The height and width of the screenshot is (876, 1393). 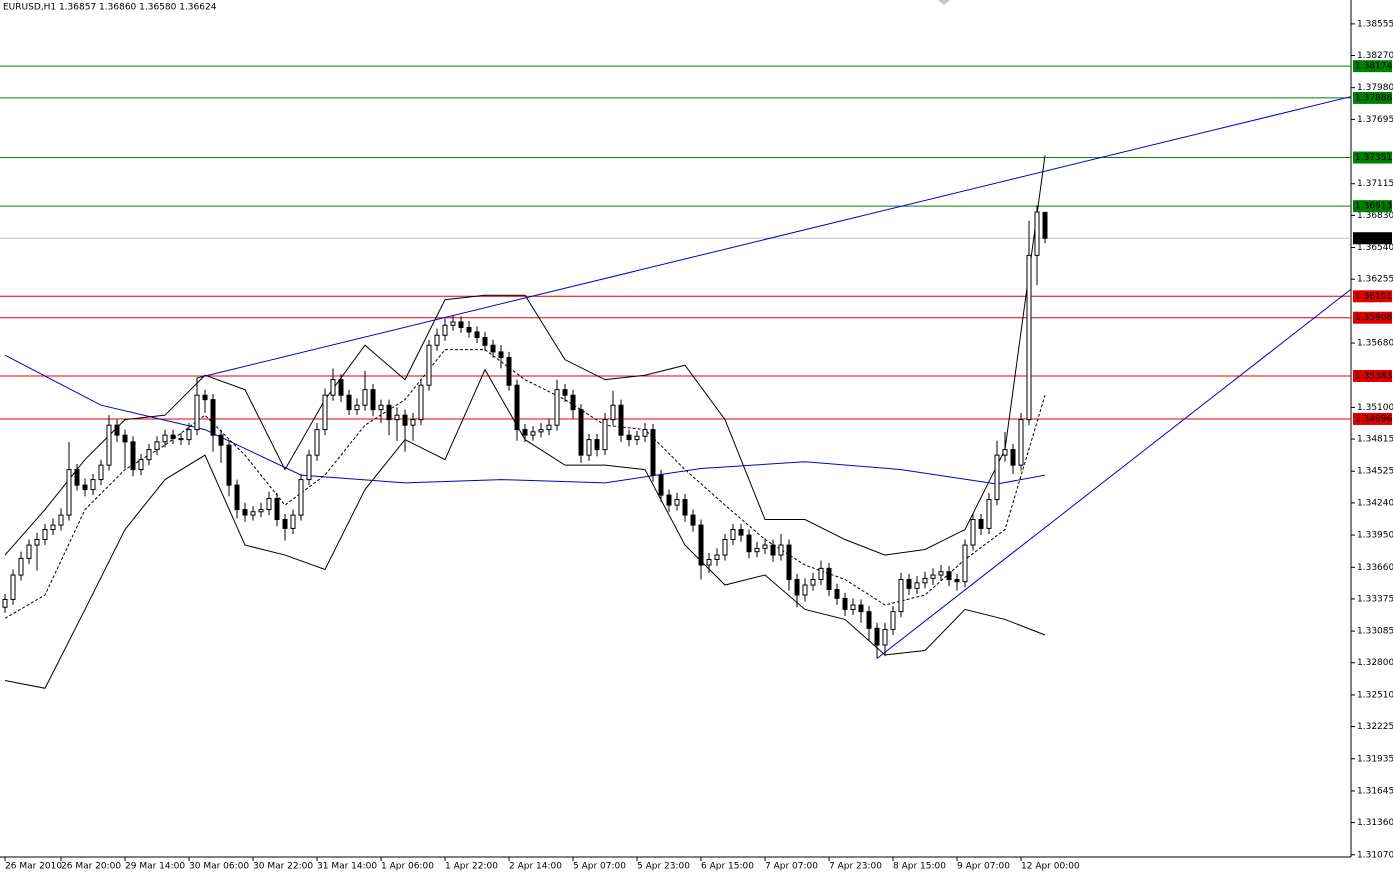 I want to click on shift-marker, so click(x=944, y=2).